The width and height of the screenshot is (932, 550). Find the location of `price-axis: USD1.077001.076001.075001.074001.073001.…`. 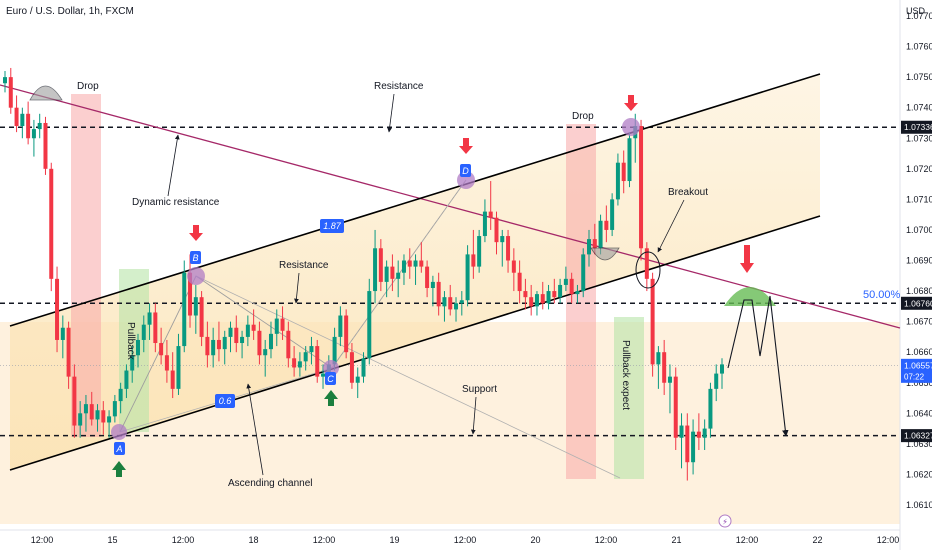

price-axis: USD1.077001.076001.075001.074001.073001.… is located at coordinates (915, 275).